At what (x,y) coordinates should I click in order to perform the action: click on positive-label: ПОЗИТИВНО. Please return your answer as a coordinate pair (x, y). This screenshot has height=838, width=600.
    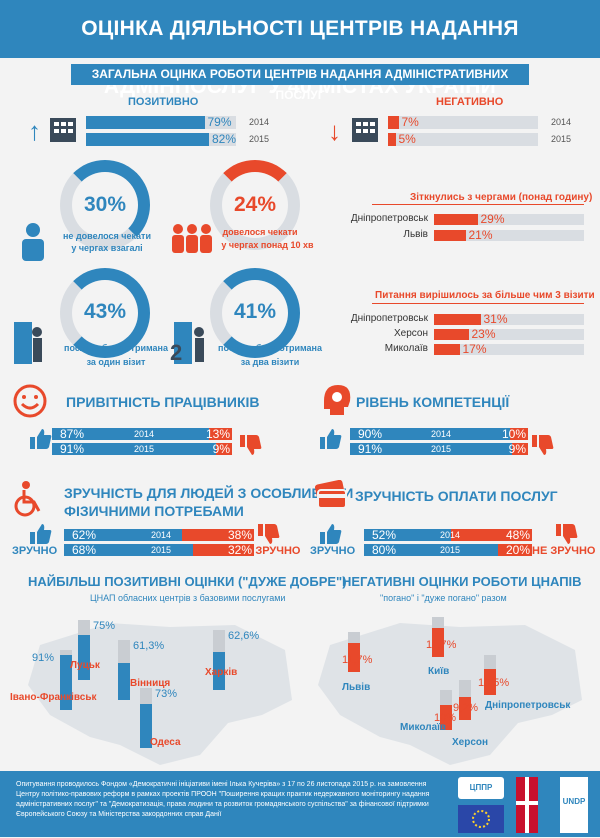
    Looking at the image, I should click on (163, 102).